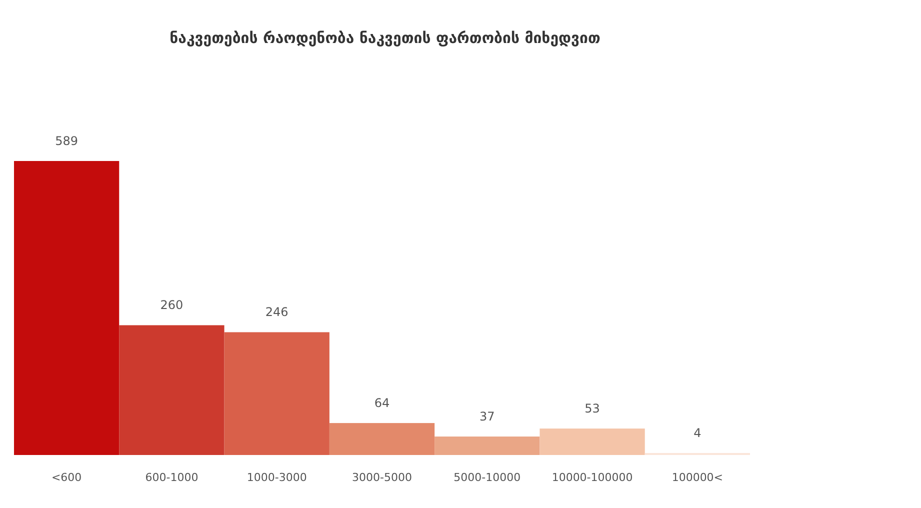  What do you see at coordinates (66, 477) in the screenshot?
I see `x-tick-label: <600` at bounding box center [66, 477].